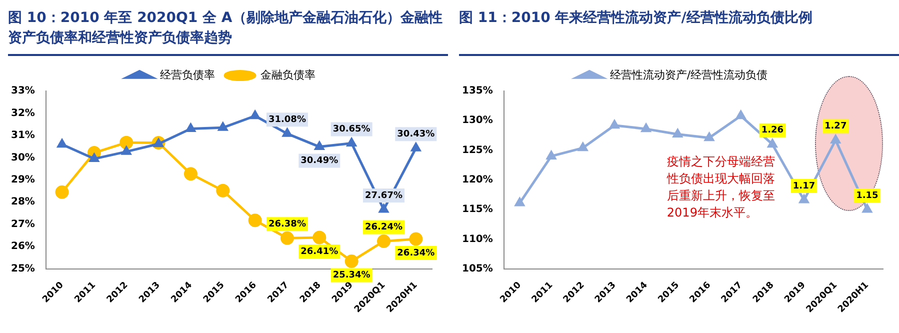 This screenshot has height=333, width=899. I want to click on y-tick-label: 110%, so click(477, 239).